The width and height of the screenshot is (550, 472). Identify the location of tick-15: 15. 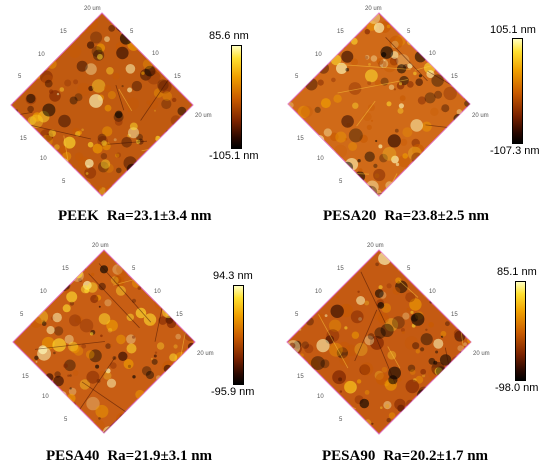
(300, 377).